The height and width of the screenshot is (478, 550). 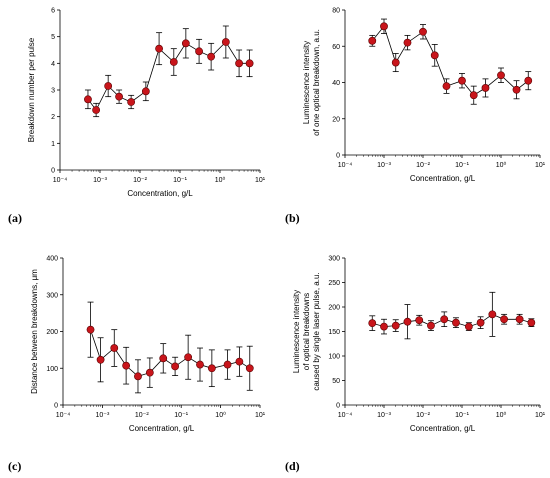 I want to click on y-tick-label: 5, so click(x=53, y=37).